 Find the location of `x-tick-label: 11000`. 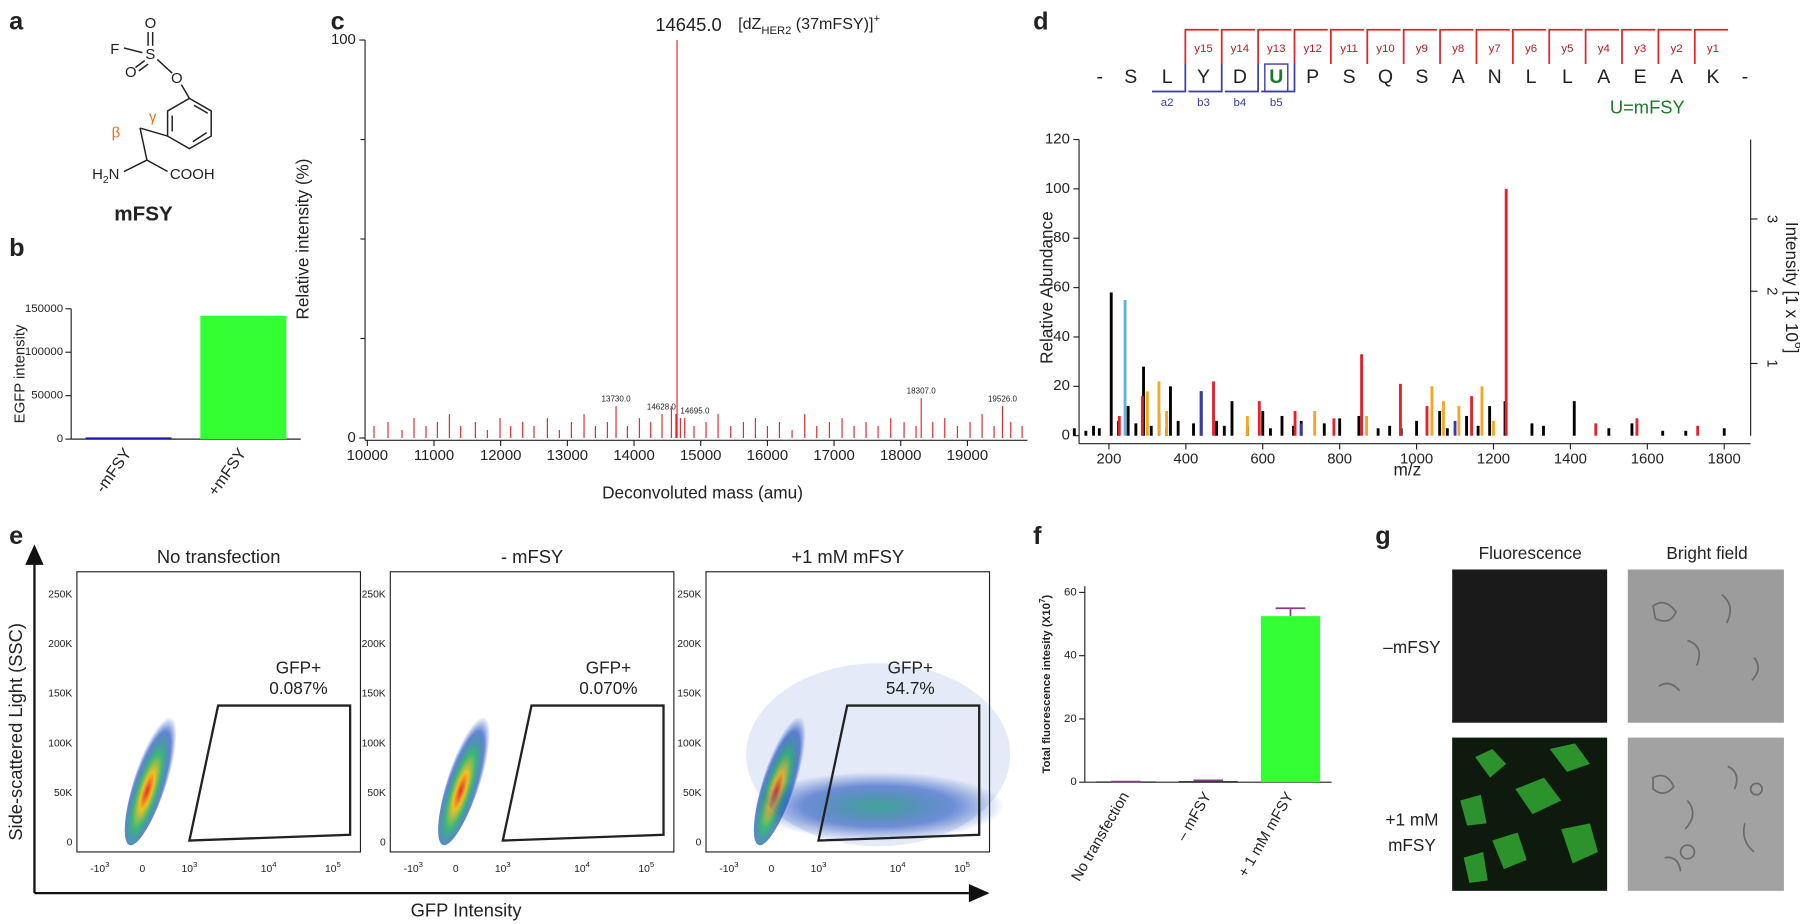

x-tick-label: 11000 is located at coordinates (434, 456).